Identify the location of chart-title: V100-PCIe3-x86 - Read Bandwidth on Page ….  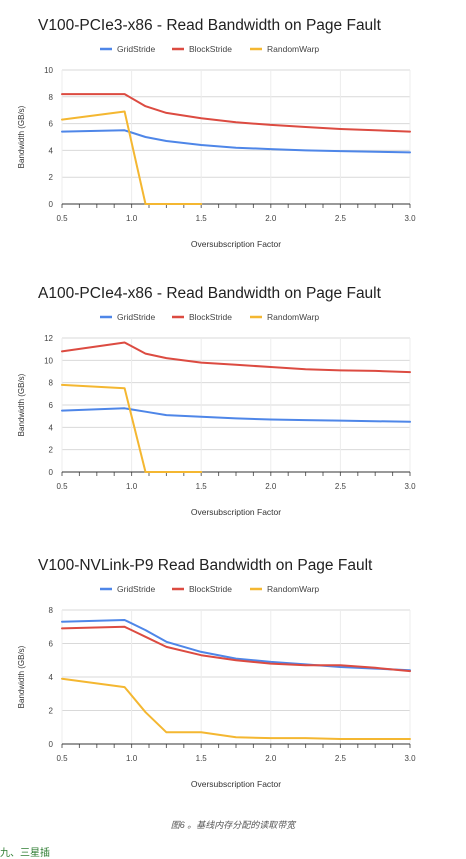
(210, 25).